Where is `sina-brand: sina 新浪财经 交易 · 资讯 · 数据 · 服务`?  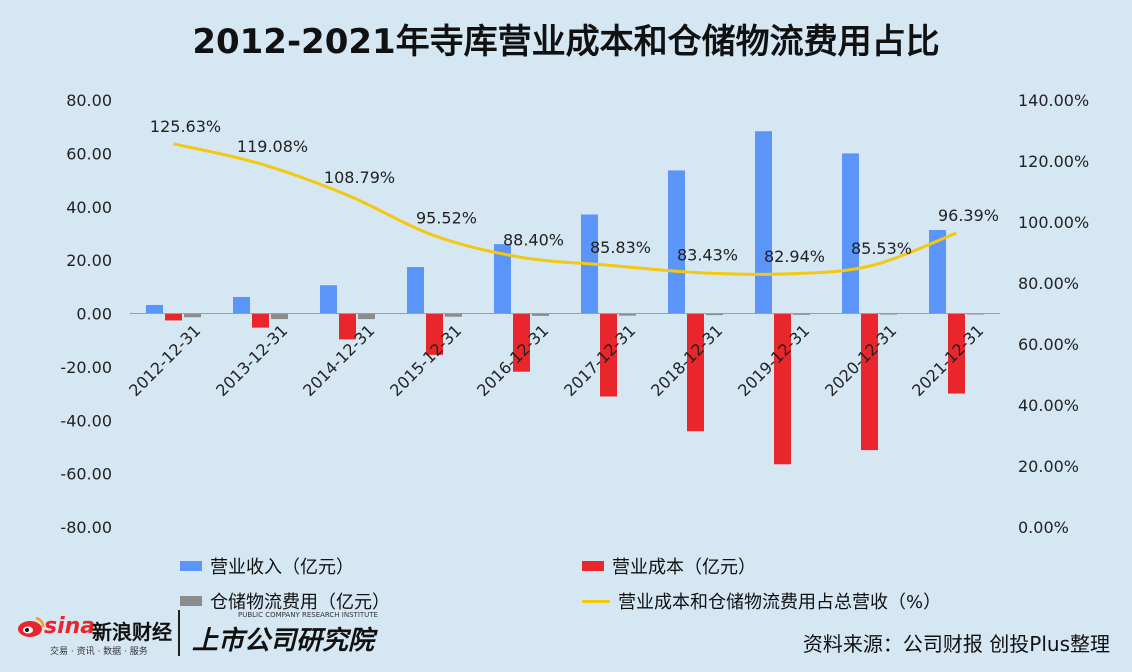
sina-brand: sina 新浪财经 交易 · 资讯 · 数据 · 服务 is located at coordinates (94, 636).